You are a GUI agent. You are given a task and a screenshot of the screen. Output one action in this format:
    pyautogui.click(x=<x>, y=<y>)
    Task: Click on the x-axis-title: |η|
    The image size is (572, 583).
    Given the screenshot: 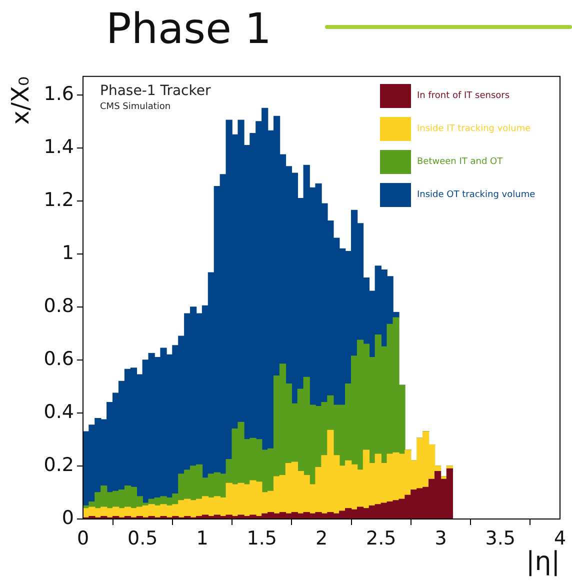 What is the action you would take?
    pyautogui.click(x=543, y=562)
    